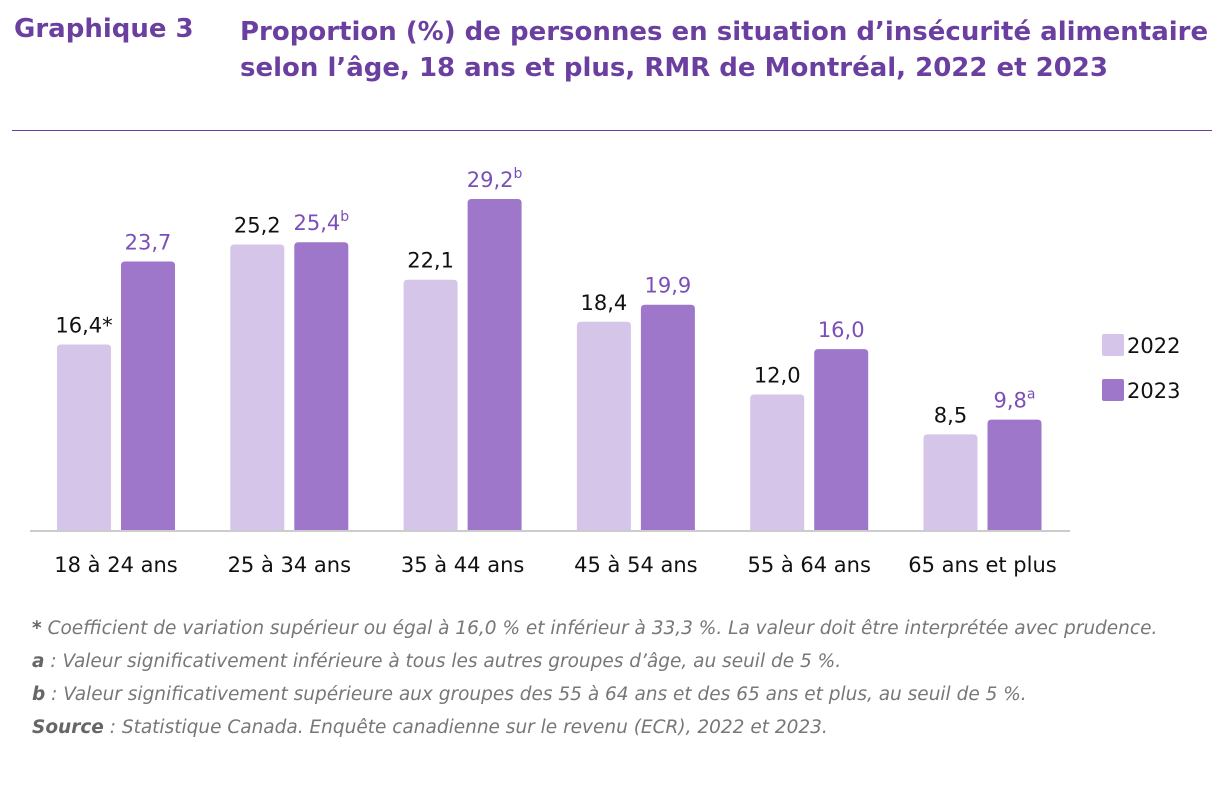 This screenshot has width=1232, height=788. I want to click on title-rule, so click(612, 130).